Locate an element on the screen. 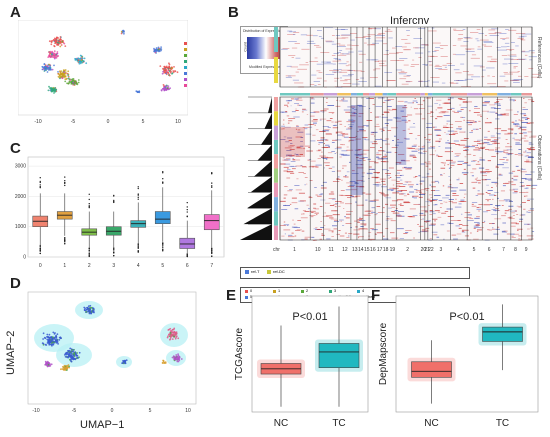  reference-group-bar is located at coordinates (276, 39).